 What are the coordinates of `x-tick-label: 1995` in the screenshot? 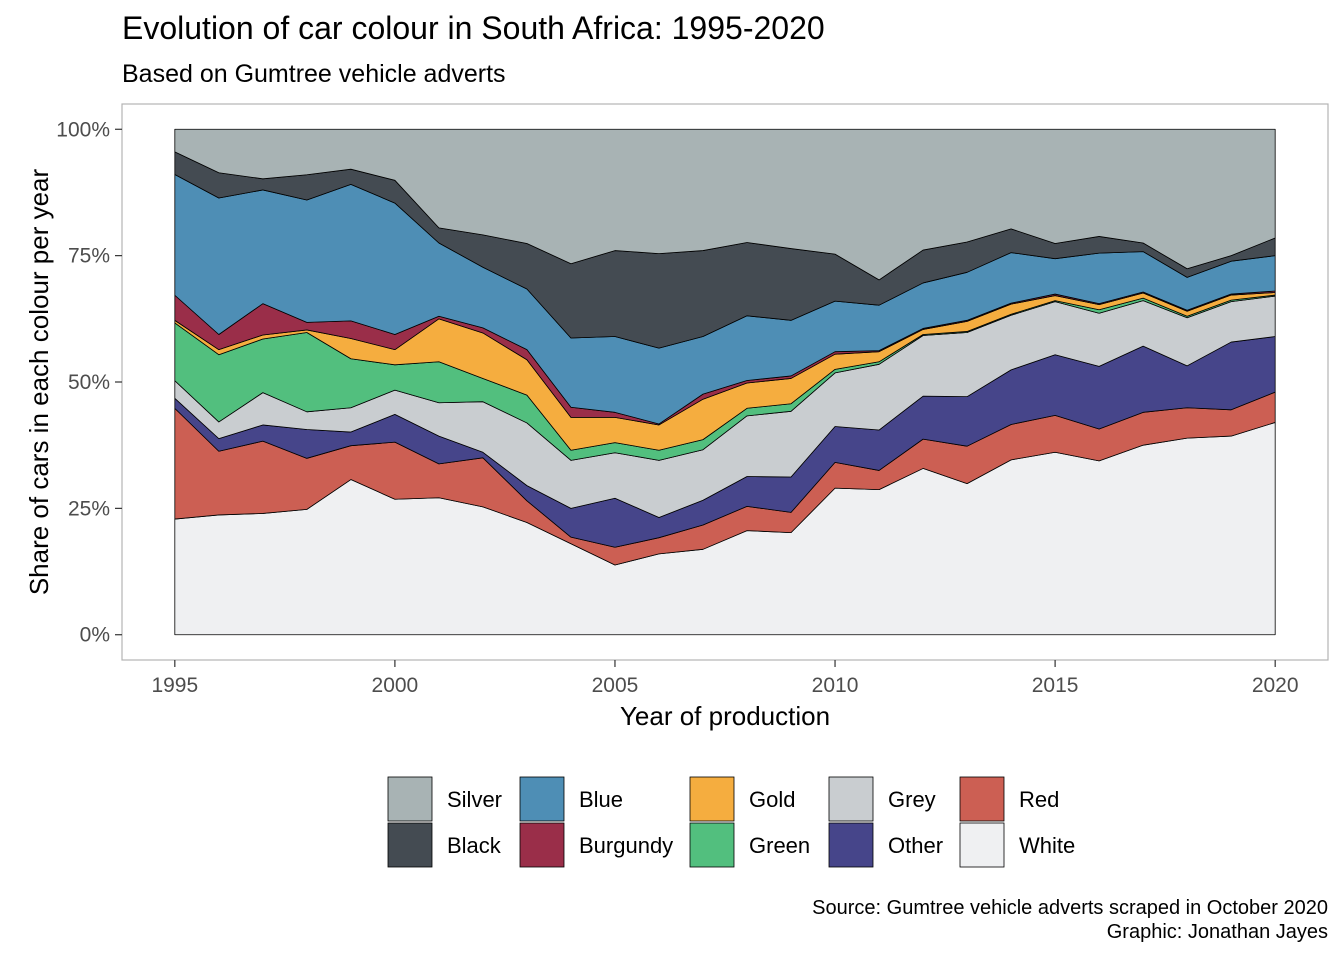 It's located at (174, 685).